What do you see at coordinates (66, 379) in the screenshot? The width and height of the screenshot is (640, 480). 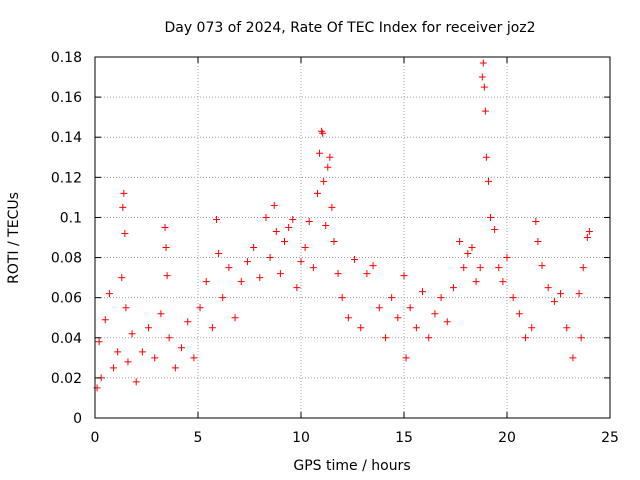 I see `y-tick-label: 0.02` at bounding box center [66, 379].